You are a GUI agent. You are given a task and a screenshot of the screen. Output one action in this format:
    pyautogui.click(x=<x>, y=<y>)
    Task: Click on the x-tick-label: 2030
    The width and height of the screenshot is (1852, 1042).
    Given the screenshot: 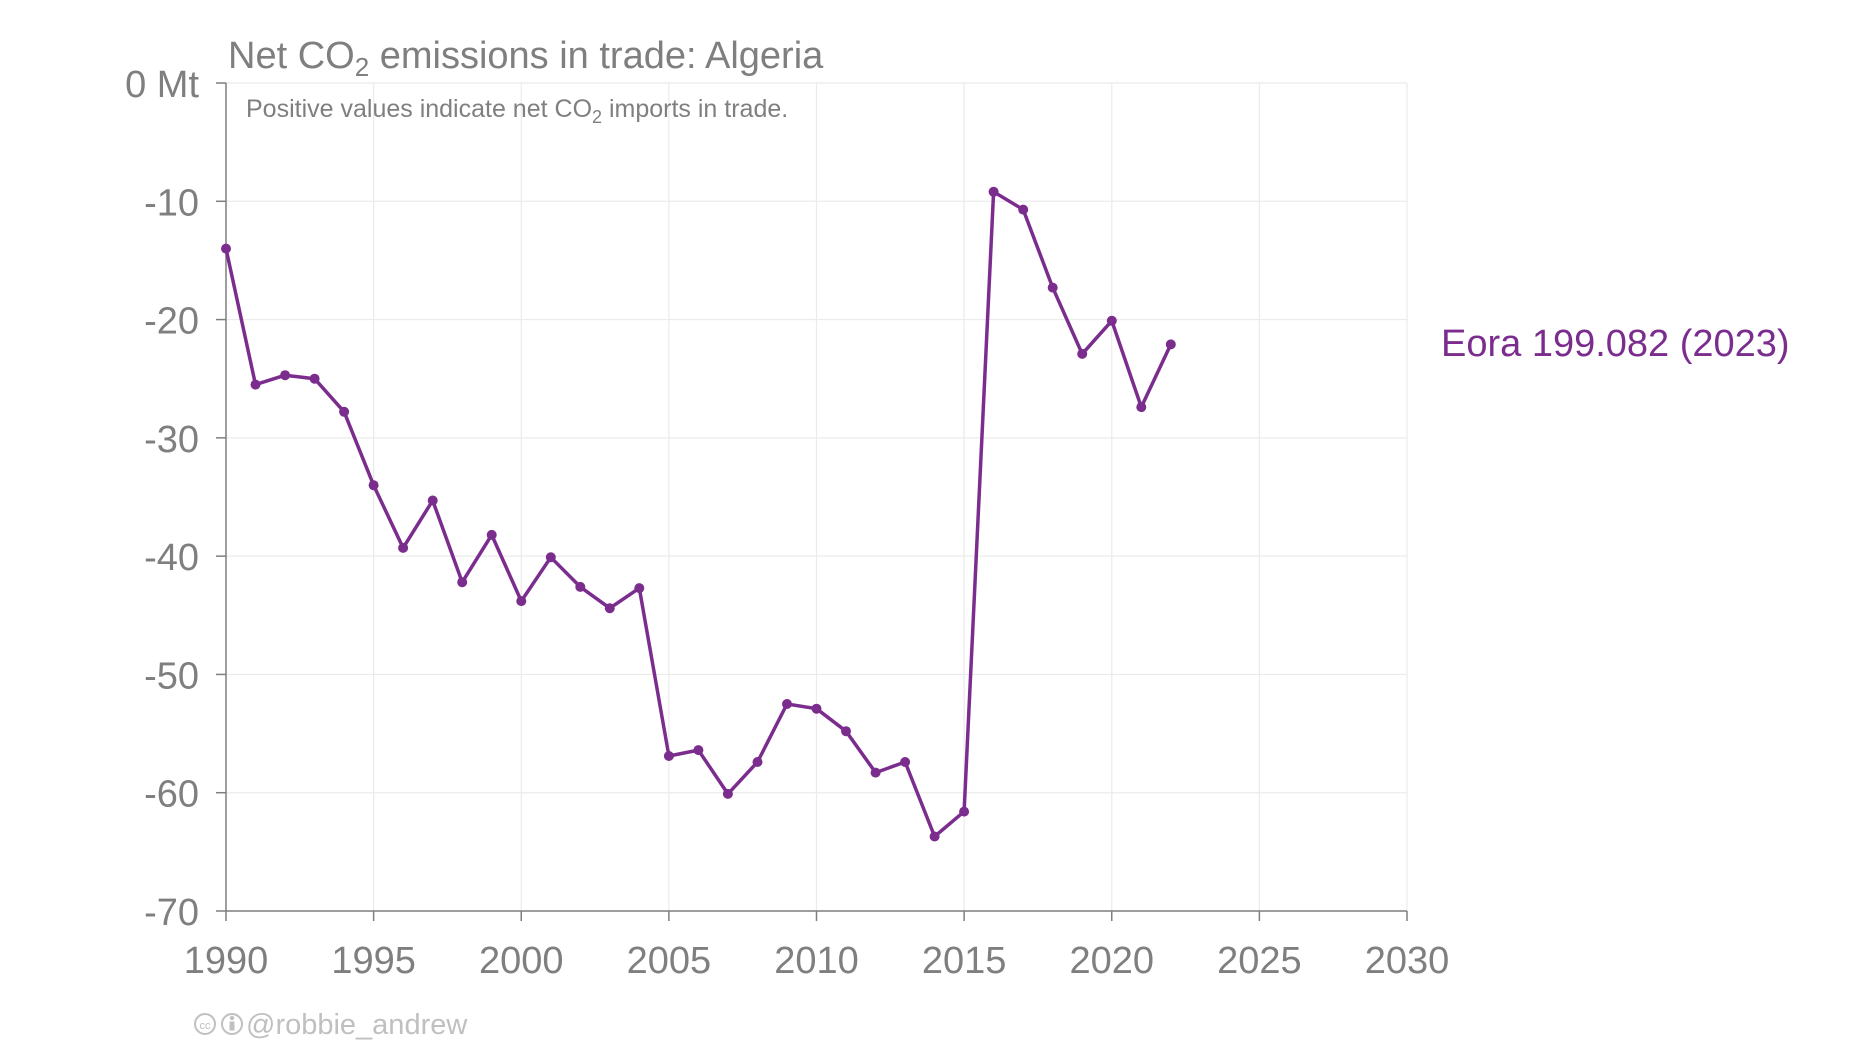 What is the action you would take?
    pyautogui.click(x=1407, y=961)
    